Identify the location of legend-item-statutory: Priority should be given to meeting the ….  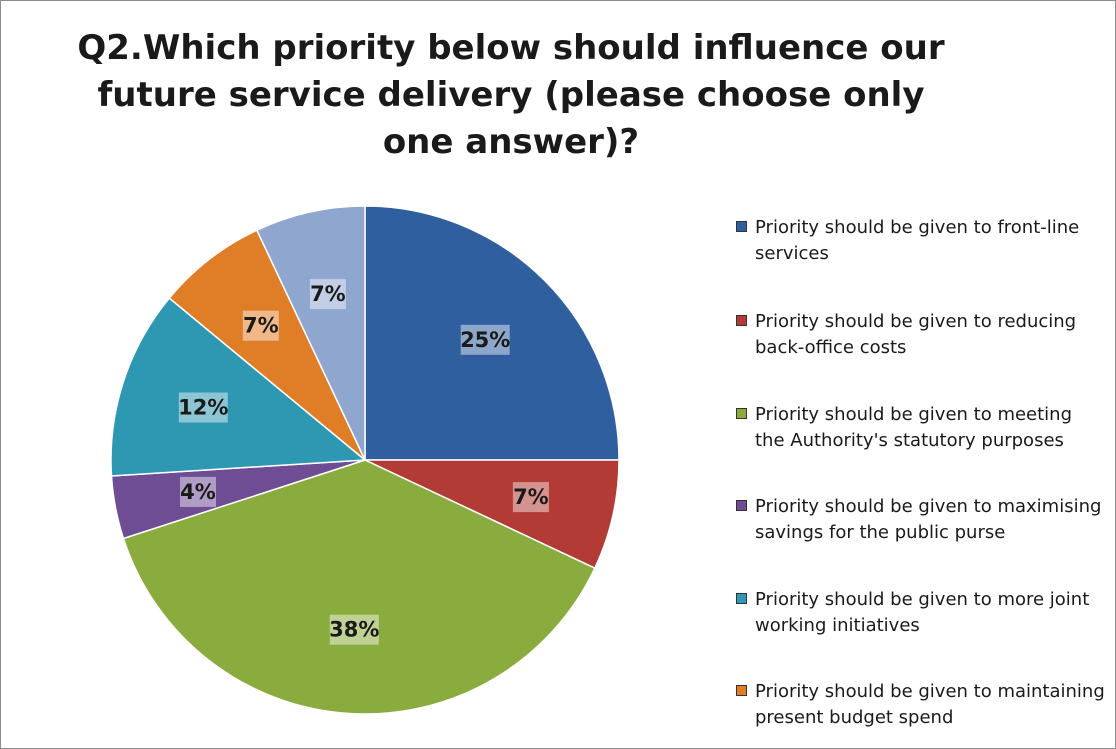
(921, 428).